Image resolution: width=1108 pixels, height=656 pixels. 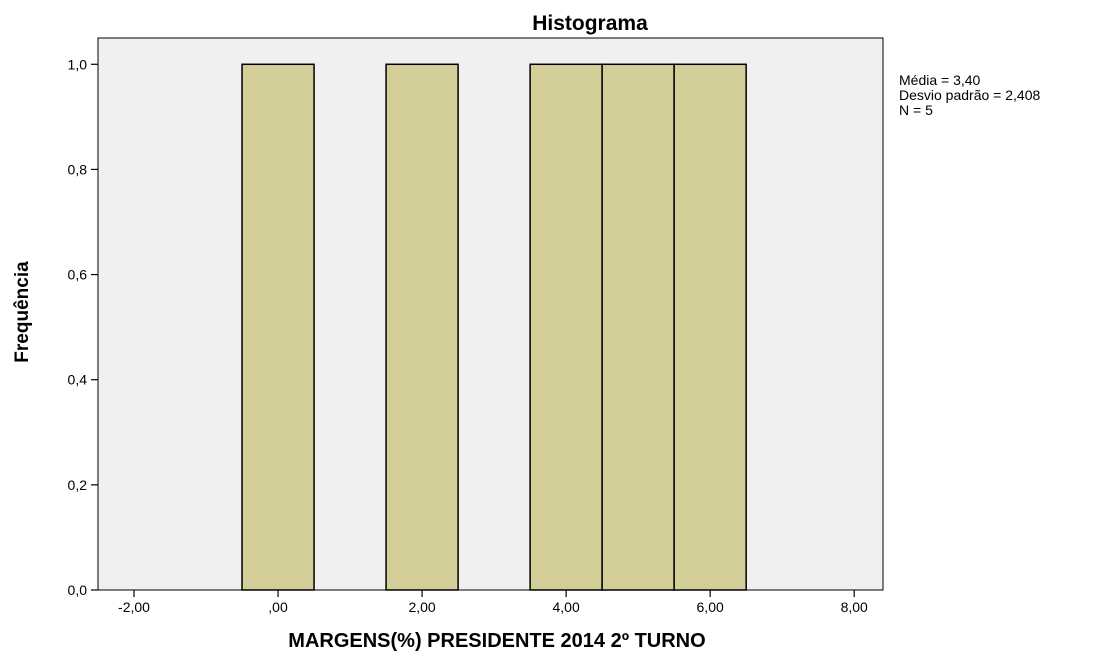 What do you see at coordinates (278, 607) in the screenshot?
I see `x-tick-label-1: ,00` at bounding box center [278, 607].